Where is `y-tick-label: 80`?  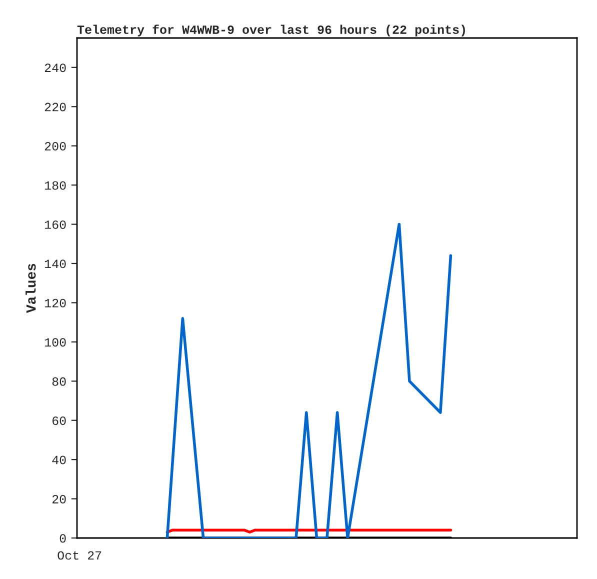
y-tick-label: 80 is located at coordinates (59, 381).